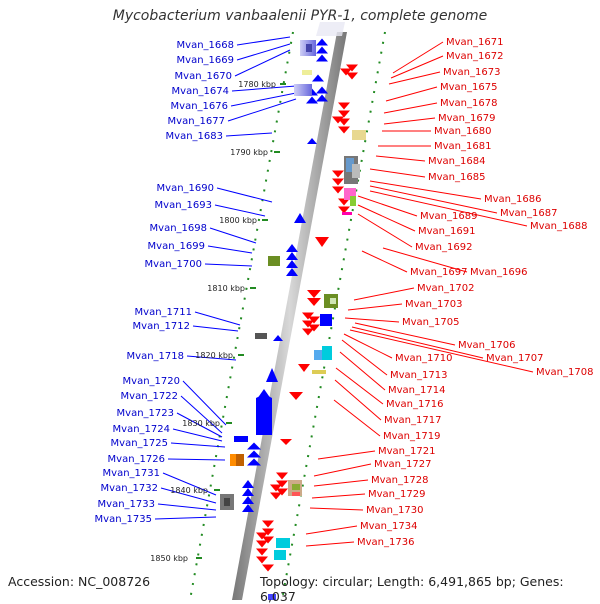 The height and width of the screenshot is (604, 600). Describe the element at coordinates (203, 76) in the screenshot. I see `gene-label-left: Mvan_1670` at that location.